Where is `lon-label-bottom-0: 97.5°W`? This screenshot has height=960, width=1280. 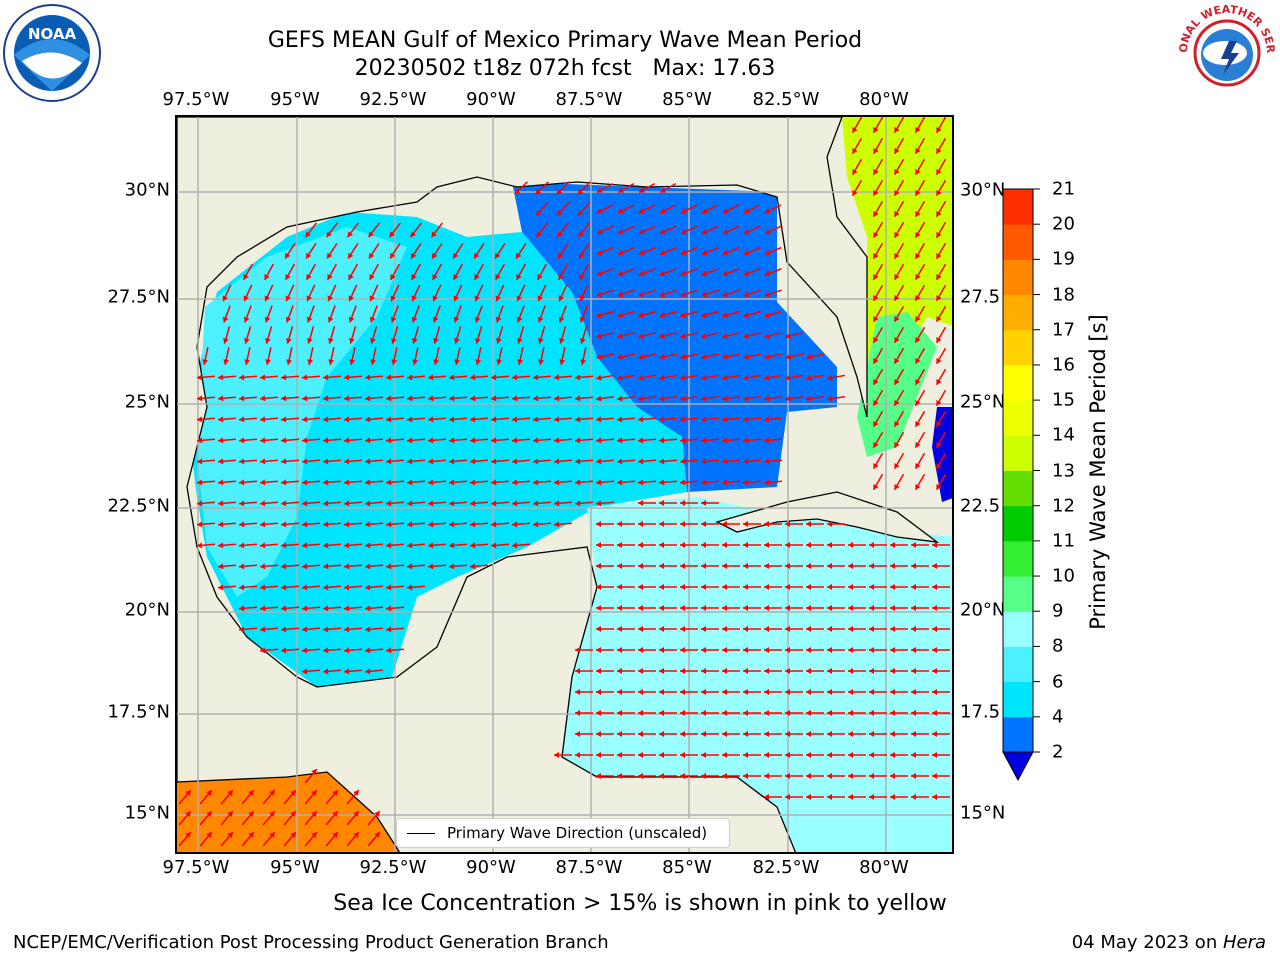
lon-label-bottom-0: 97.5°W is located at coordinates (196, 867).